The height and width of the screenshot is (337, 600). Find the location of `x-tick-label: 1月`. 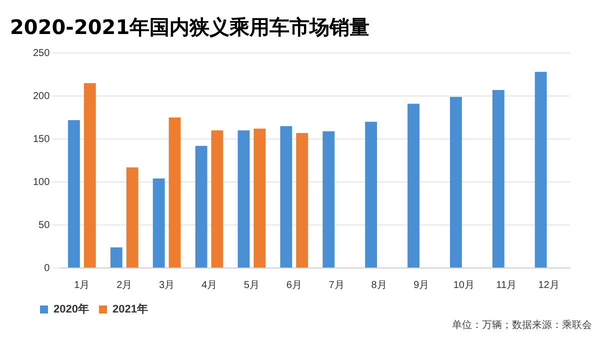

x-tick-label: 1月 is located at coordinates (82, 285).